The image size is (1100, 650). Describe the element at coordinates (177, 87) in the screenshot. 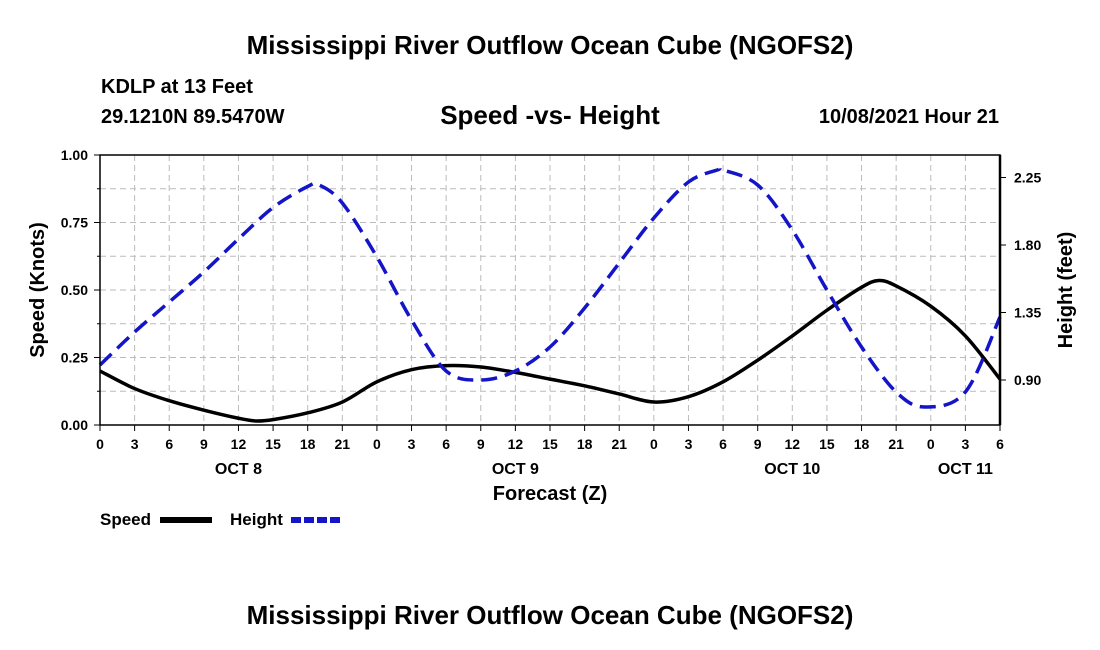

I see `station-label: KDLP at 13 Feet` at that location.